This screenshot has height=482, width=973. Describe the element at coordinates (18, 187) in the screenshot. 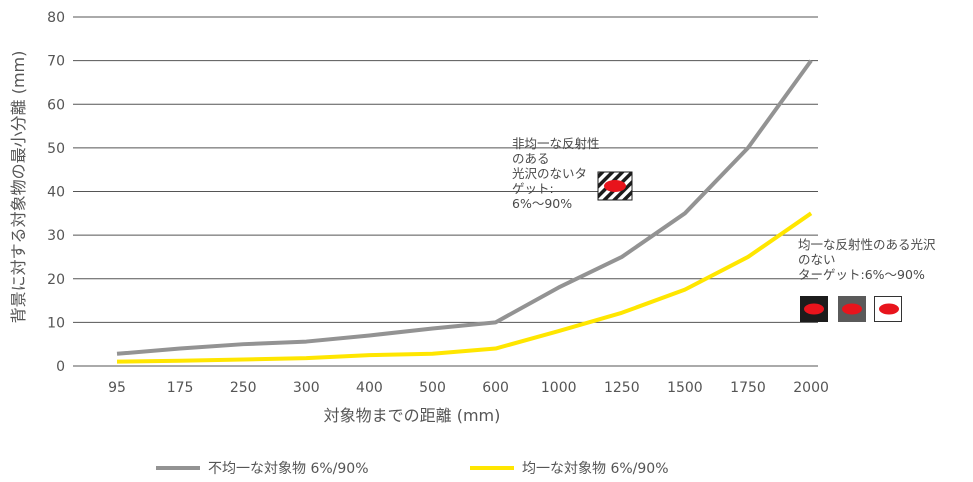

I see `y-axis-title: 背景に対する対象物の最小分離 (mm)` at that location.